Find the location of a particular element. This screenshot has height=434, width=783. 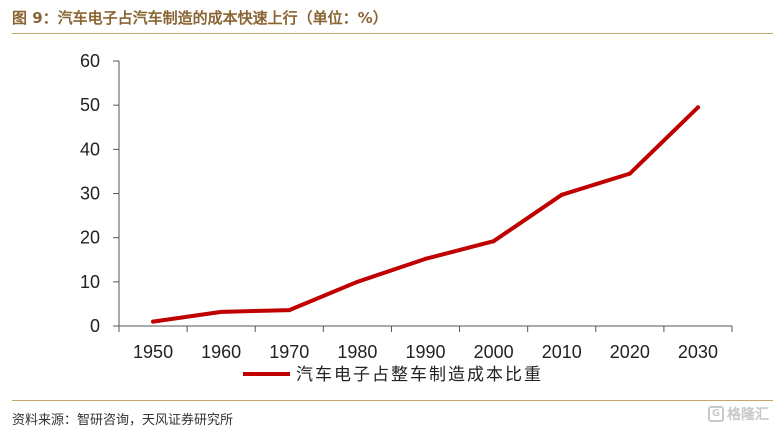

y-tick-label: 20 is located at coordinates (90, 238).